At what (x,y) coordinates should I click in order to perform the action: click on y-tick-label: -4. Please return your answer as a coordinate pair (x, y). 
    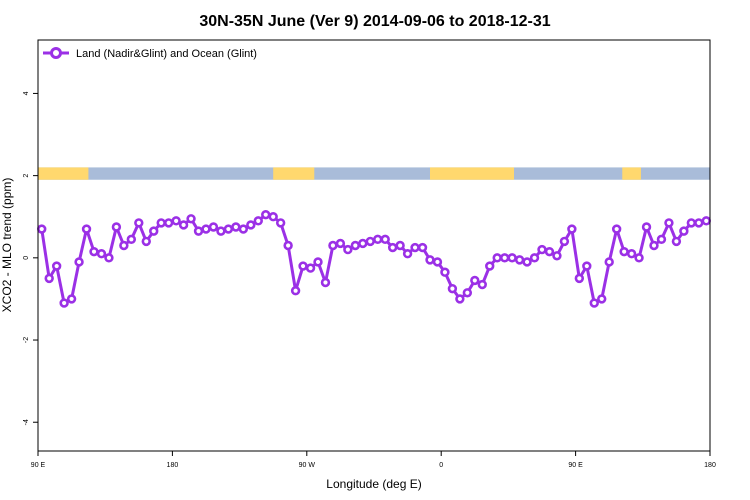
    Looking at the image, I should click on (26, 422).